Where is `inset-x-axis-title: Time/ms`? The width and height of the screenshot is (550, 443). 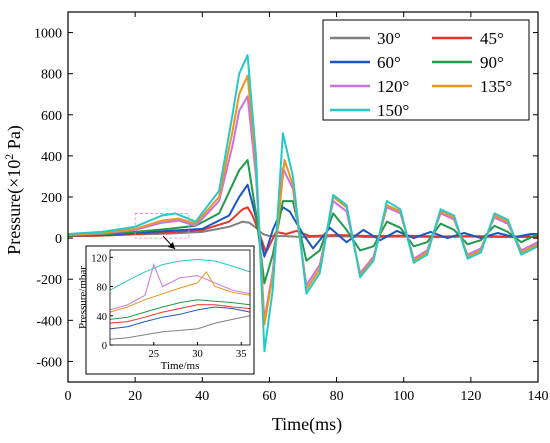
inset-x-axis-title: Time/ms is located at coordinates (180, 366).